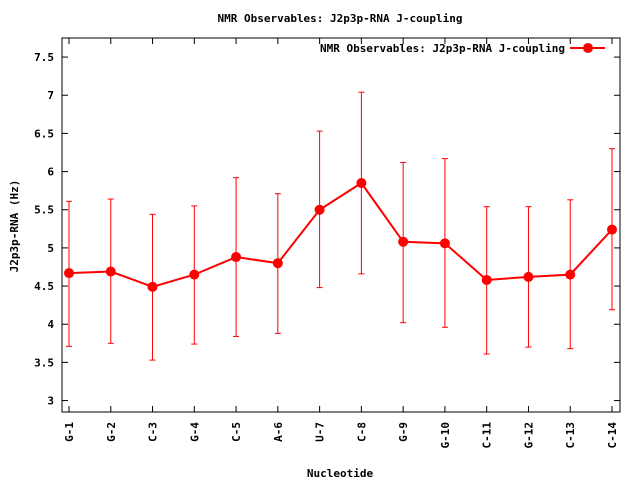 The width and height of the screenshot is (640, 480). Describe the element at coordinates (44, 57) in the screenshot. I see `y-tick-label: 7.5` at that location.